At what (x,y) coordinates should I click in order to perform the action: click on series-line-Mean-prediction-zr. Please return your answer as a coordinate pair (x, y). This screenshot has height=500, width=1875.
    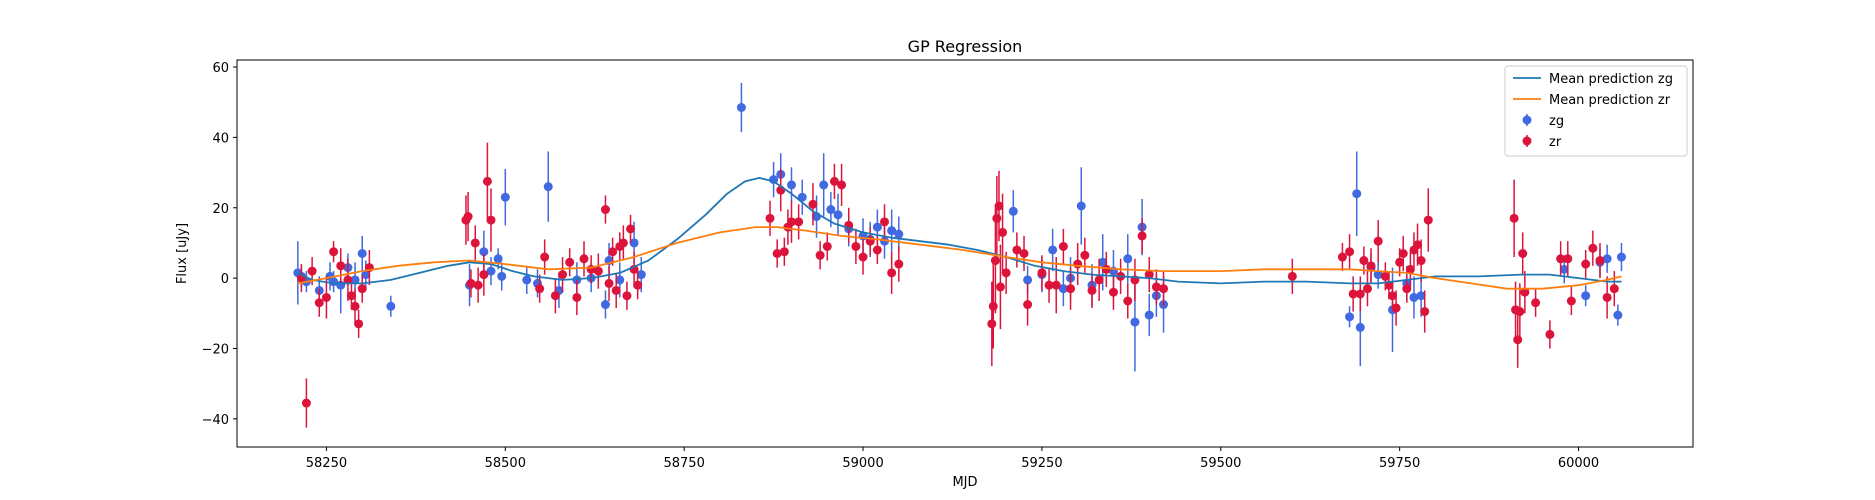
    Looking at the image, I should click on (959, 258).